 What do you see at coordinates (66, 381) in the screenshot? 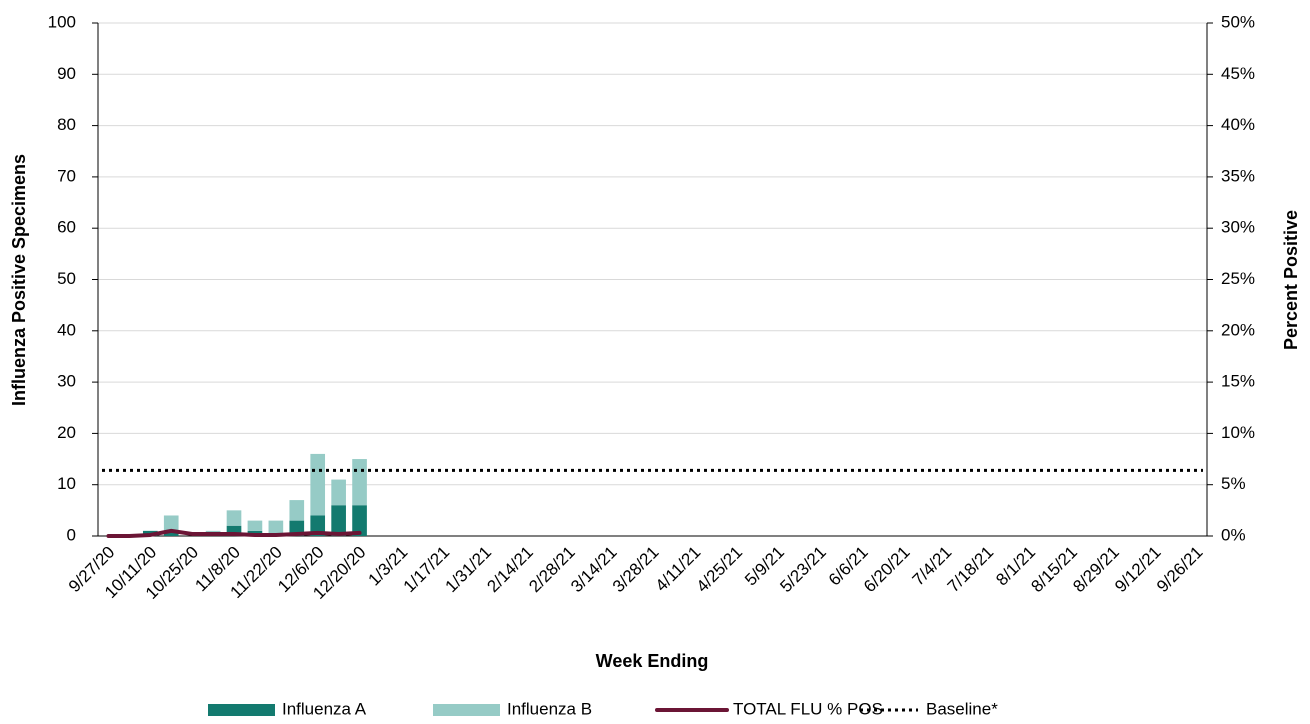
I see `y-tick-label: 30` at bounding box center [66, 381].